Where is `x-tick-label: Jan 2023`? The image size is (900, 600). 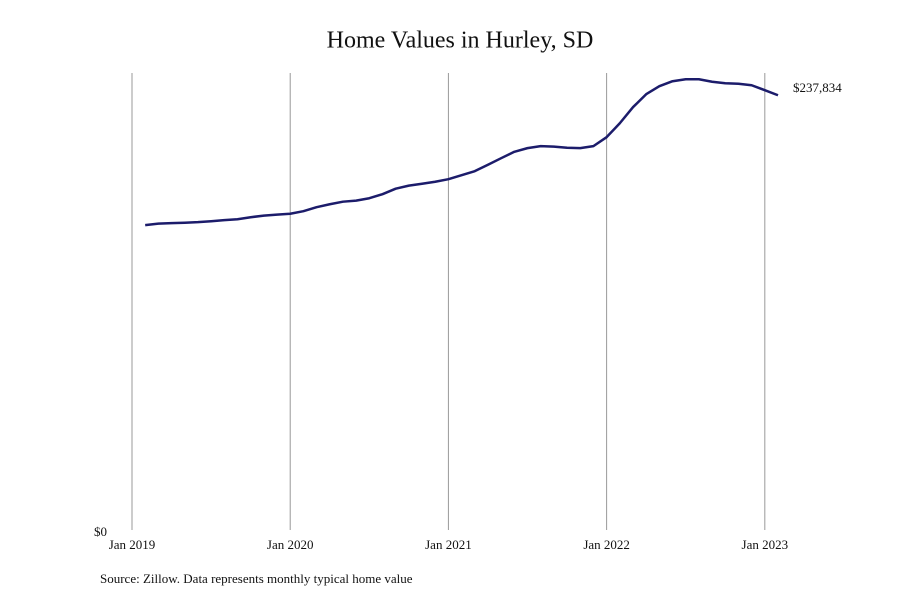 x-tick-label: Jan 2023 is located at coordinates (765, 544).